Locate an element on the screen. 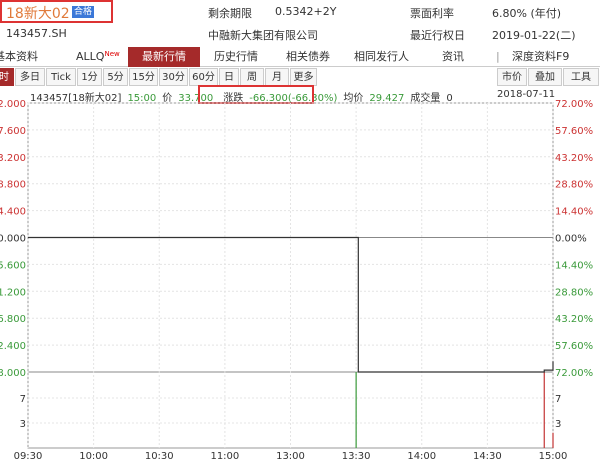  rating-badge: 合格 is located at coordinates (83, 12).